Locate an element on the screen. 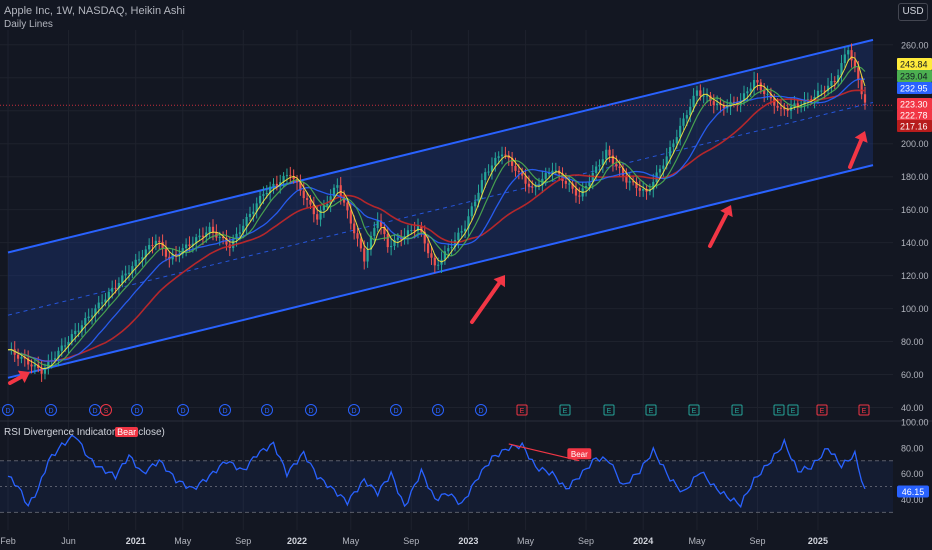 This screenshot has width=932, height=550. split-marker: S is located at coordinates (106, 410).